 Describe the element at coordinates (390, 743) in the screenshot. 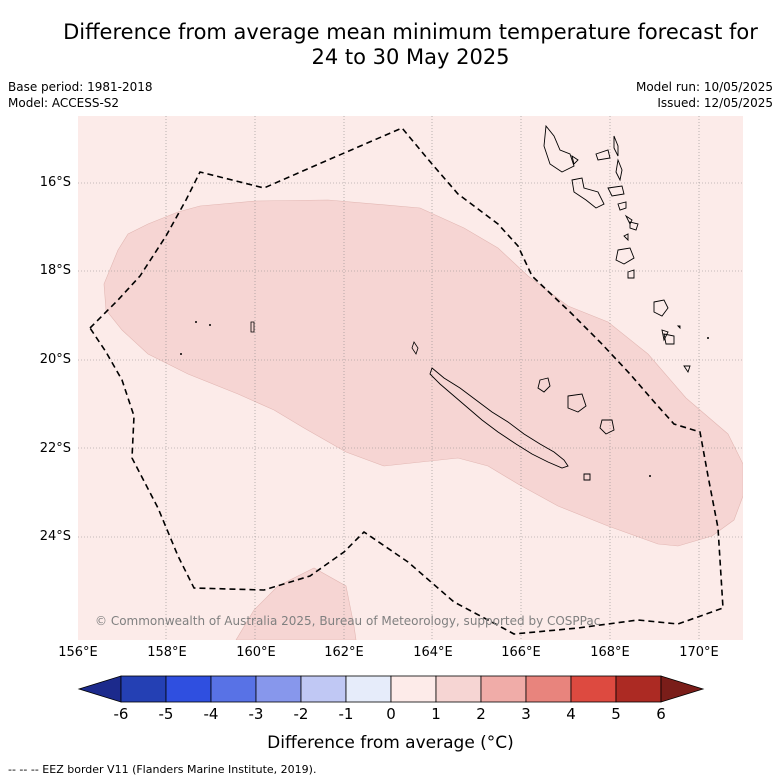

I see `colorbar-title: Difference from average (°C)` at that location.